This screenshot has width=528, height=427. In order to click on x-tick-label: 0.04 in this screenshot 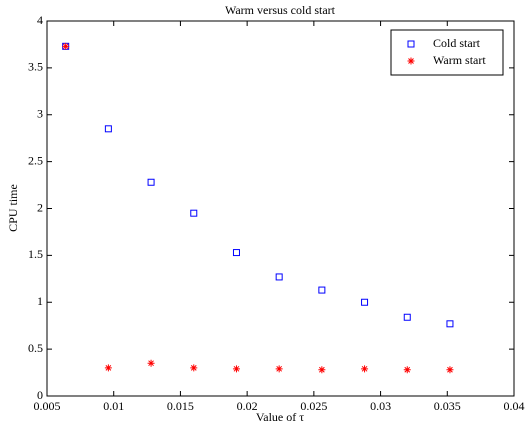, I will do `click(514, 406)`.